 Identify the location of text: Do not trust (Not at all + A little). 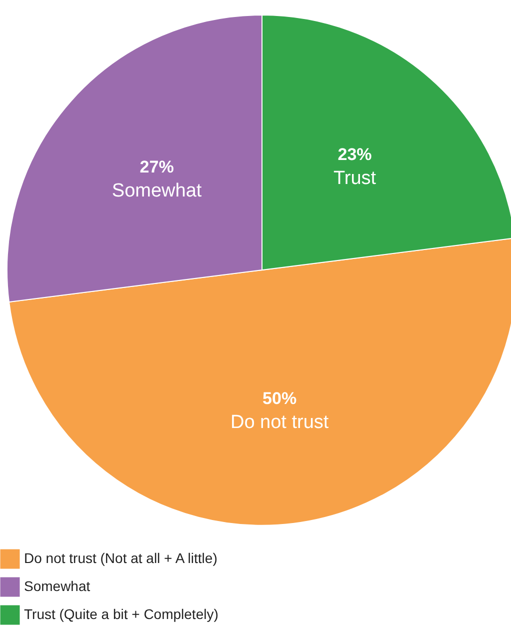
(121, 558).